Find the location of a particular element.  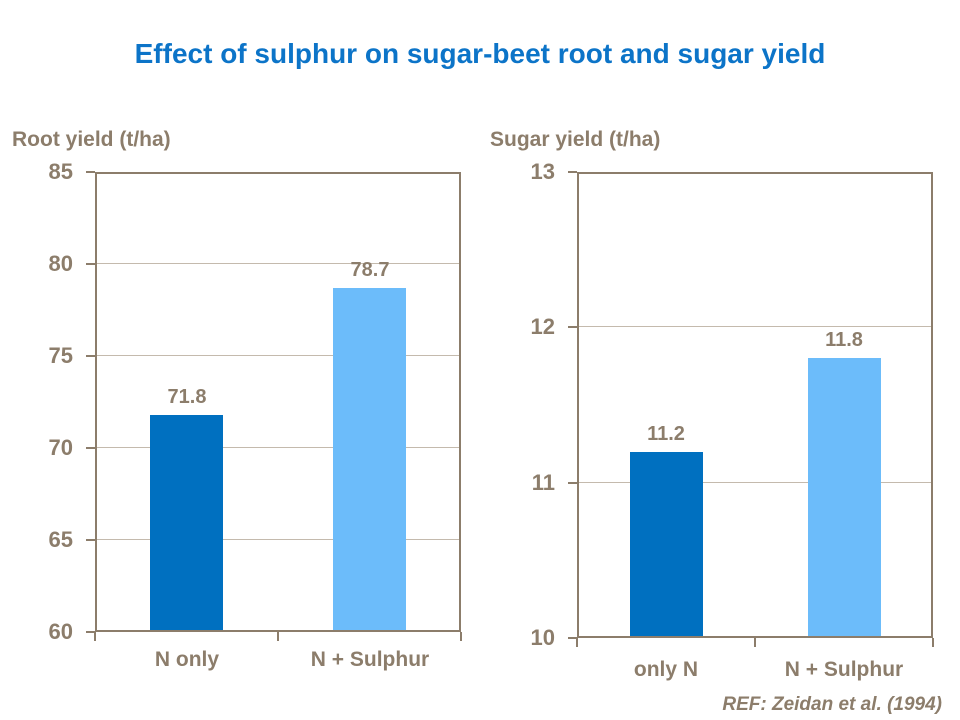

reference-text: REF: Zeidan et al. (1994) is located at coordinates (832, 704).